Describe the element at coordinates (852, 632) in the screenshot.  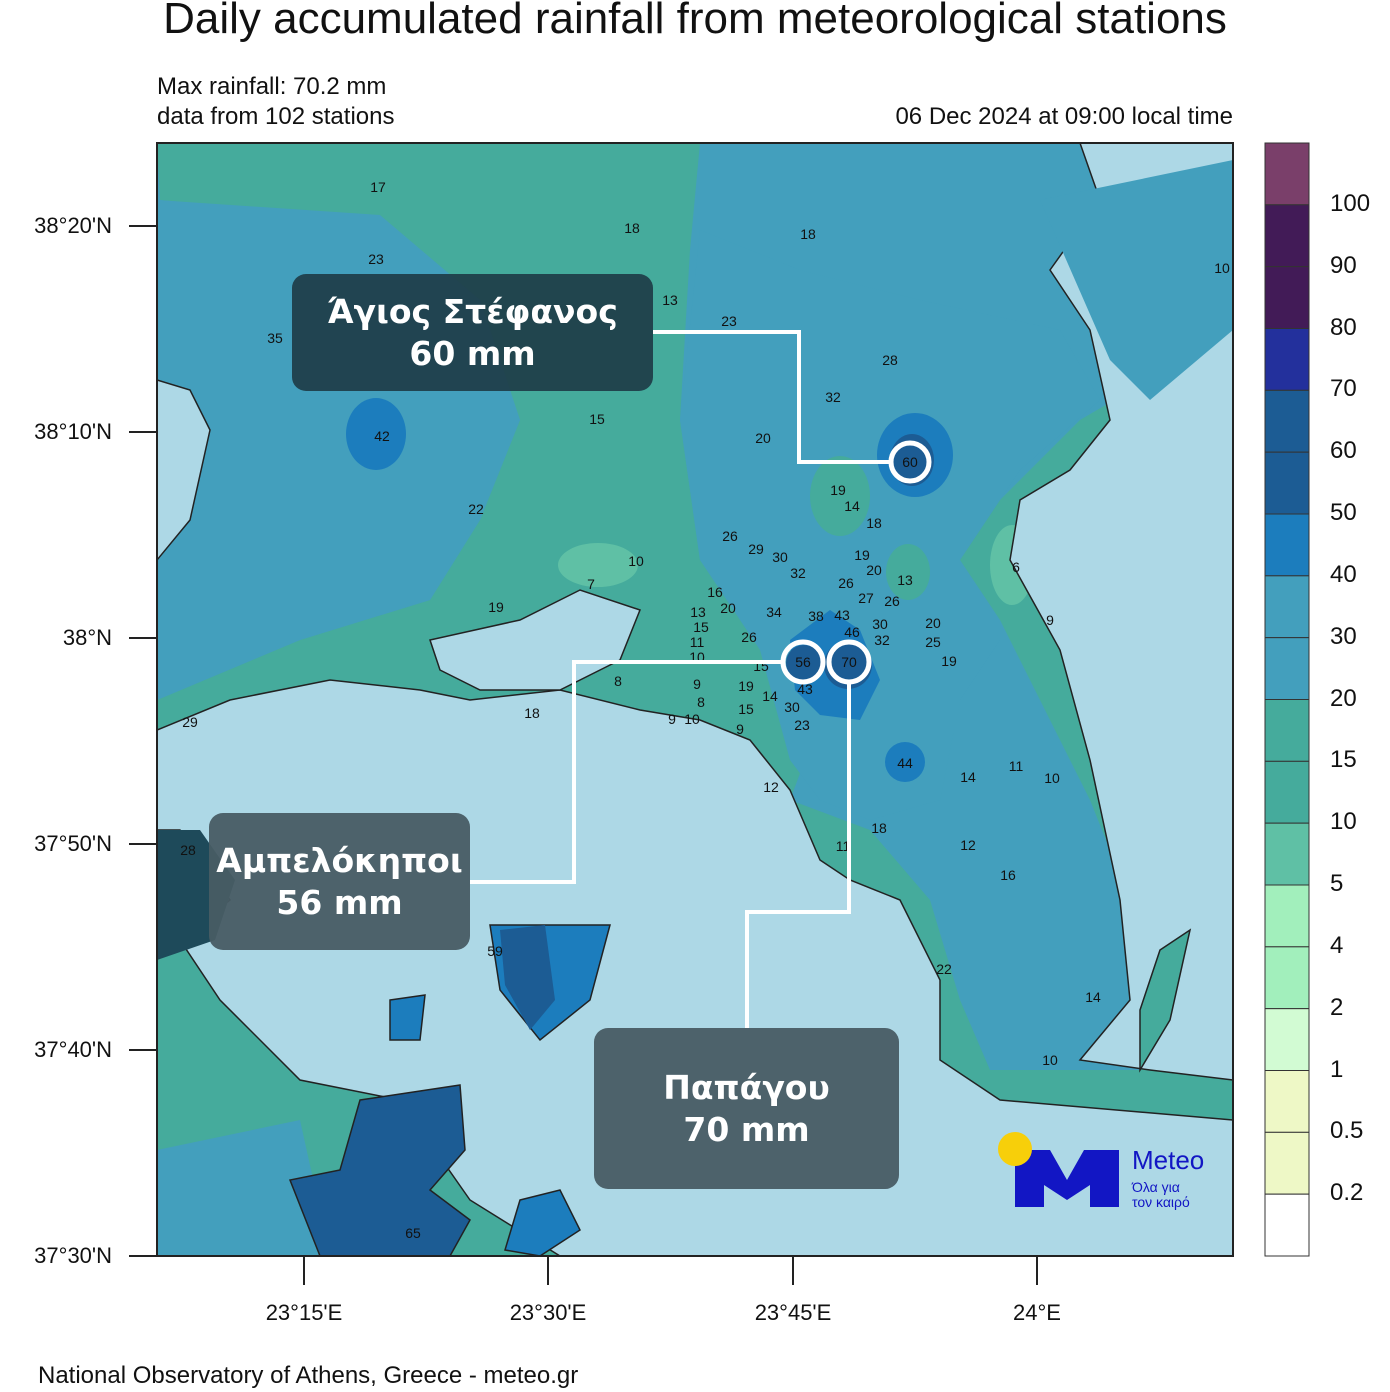
I see `station-value: 46` at that location.